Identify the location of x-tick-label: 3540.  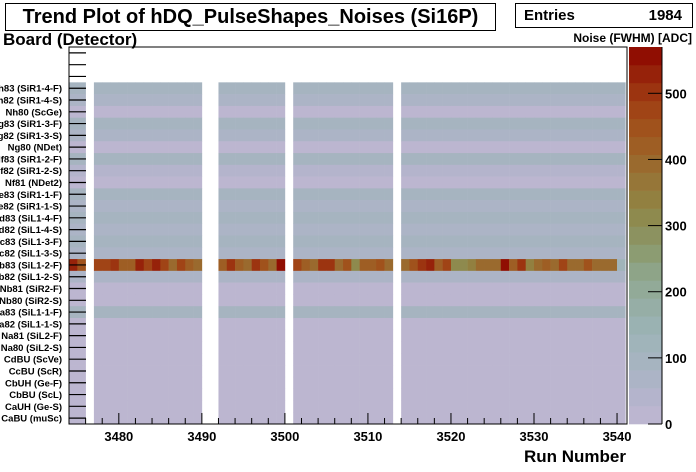
(617, 436).